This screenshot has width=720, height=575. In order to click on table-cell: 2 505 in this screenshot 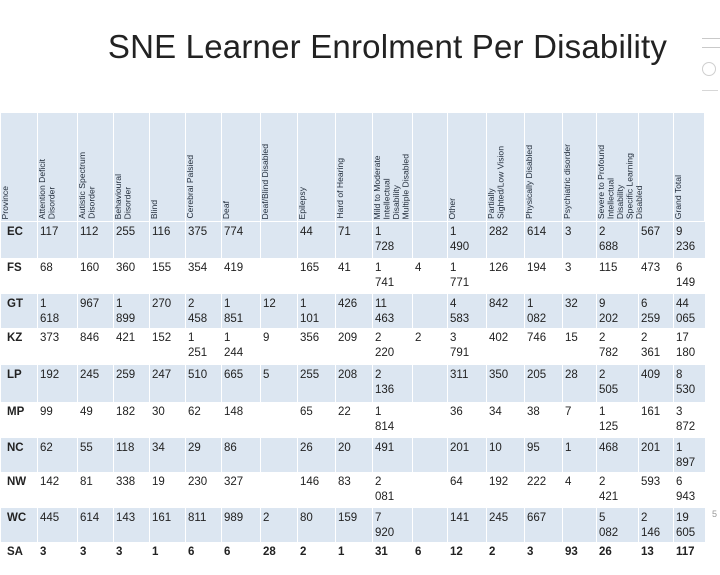, I will do `click(617, 383)`.